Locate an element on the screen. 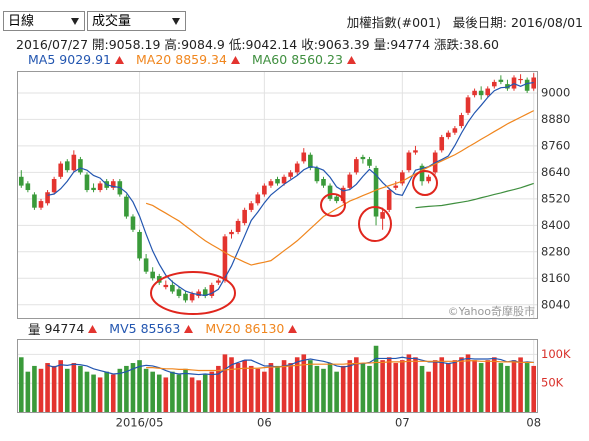 This screenshot has width=589, height=441. legend-value: 8859.34 is located at coordinates (201, 59).